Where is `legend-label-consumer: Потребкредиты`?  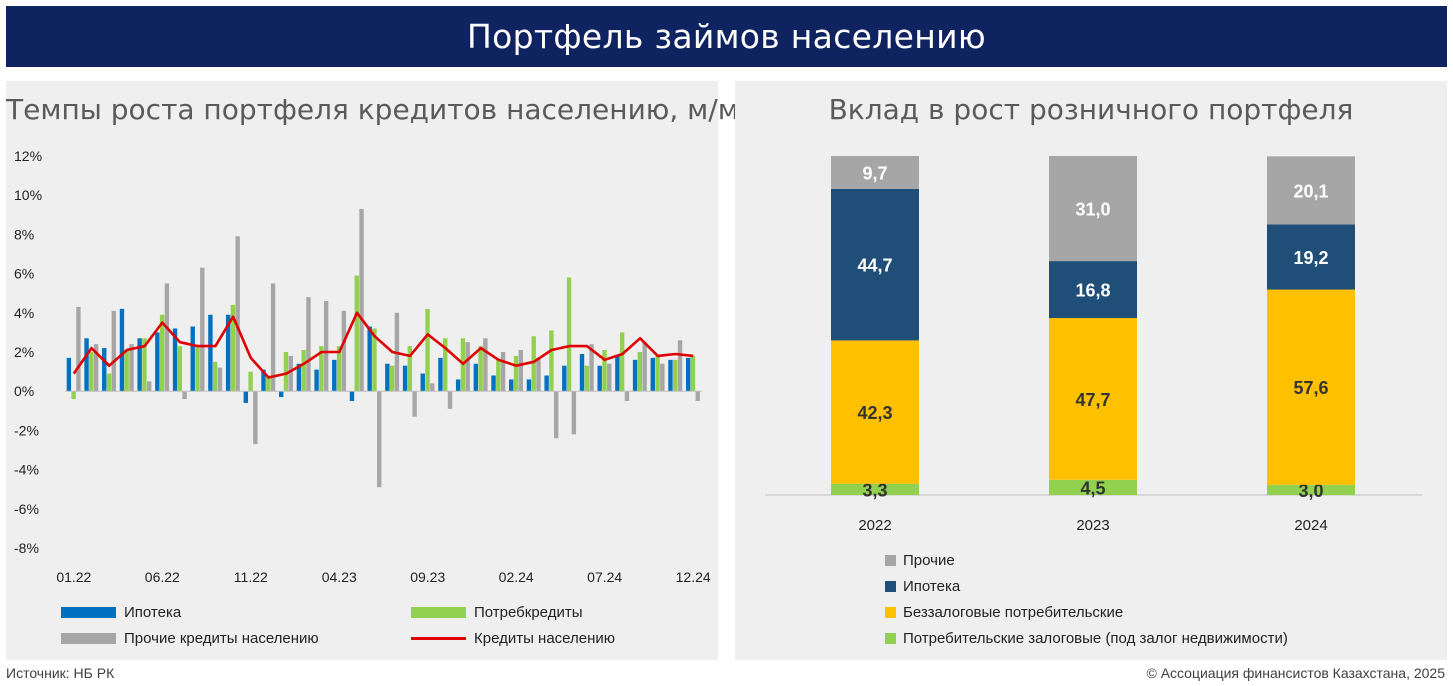 legend-label-consumer: Потребкредиты is located at coordinates (528, 612).